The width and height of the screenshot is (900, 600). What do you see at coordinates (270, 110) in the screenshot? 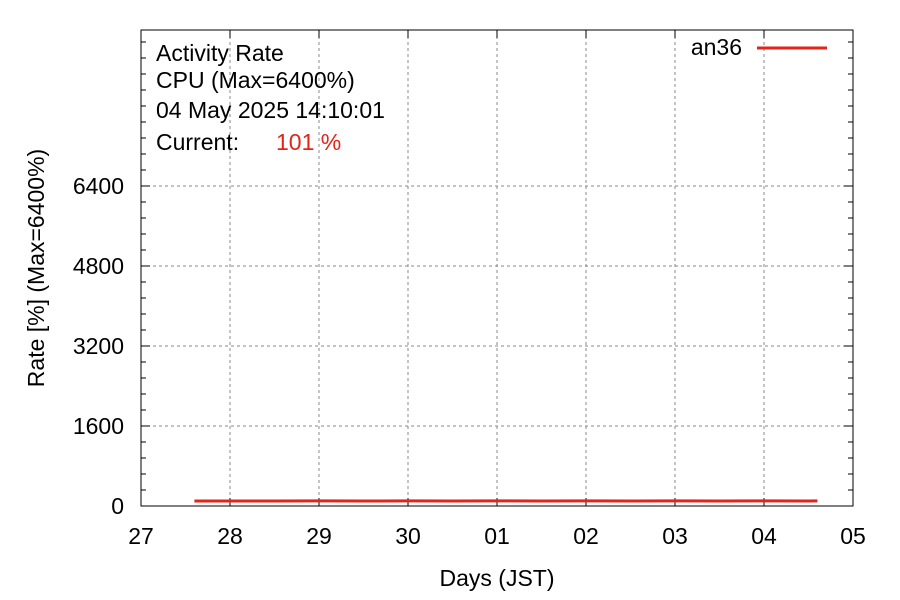
I see `chart-timestamp: 04 May 2025 14:10:01` at bounding box center [270, 110].